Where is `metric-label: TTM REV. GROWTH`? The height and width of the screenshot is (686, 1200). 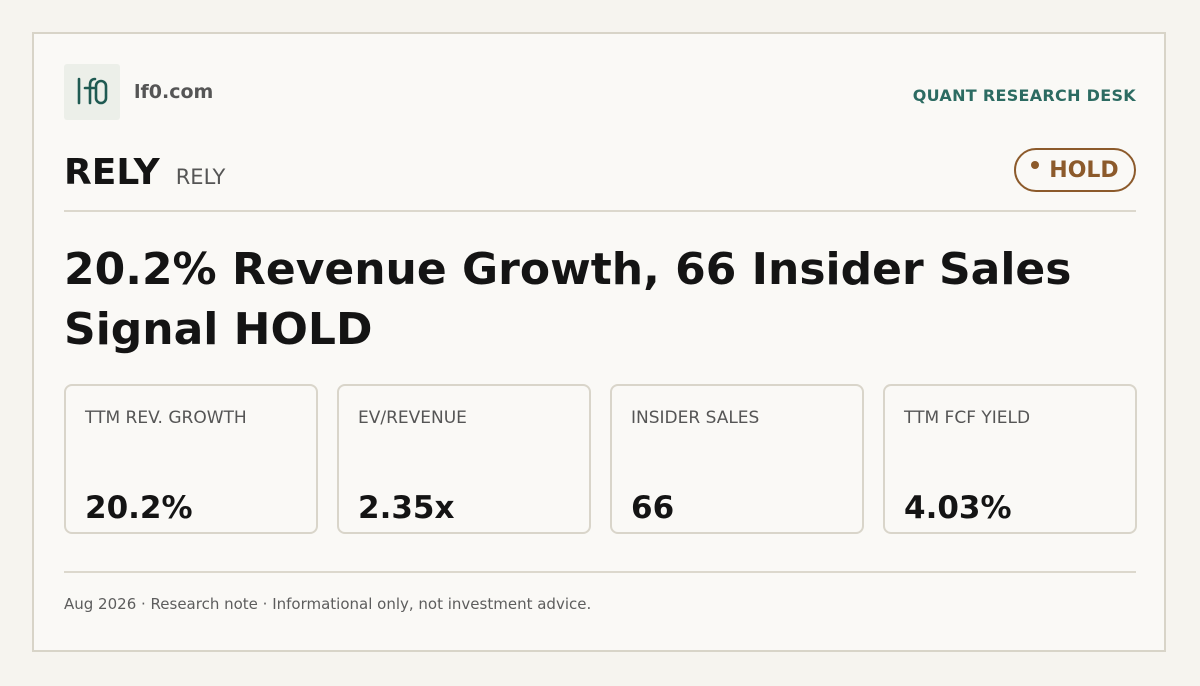
metric-label: TTM REV. GROWTH is located at coordinates (166, 418).